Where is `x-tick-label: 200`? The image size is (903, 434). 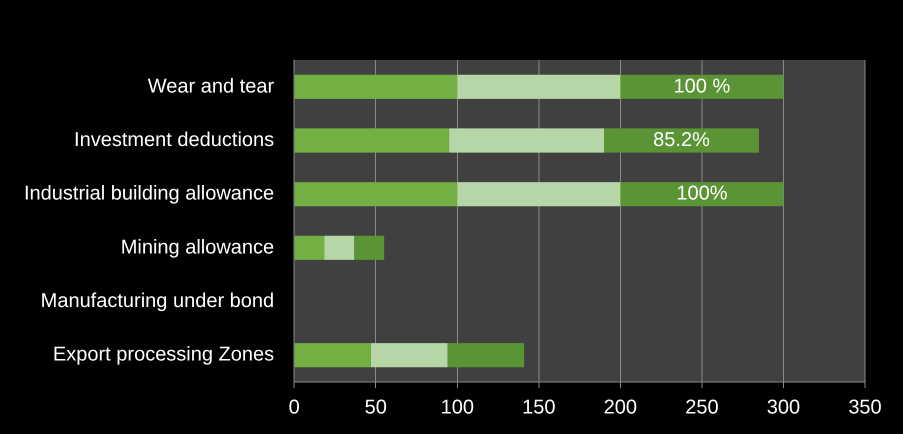
x-tick-label: 200 is located at coordinates (621, 407).